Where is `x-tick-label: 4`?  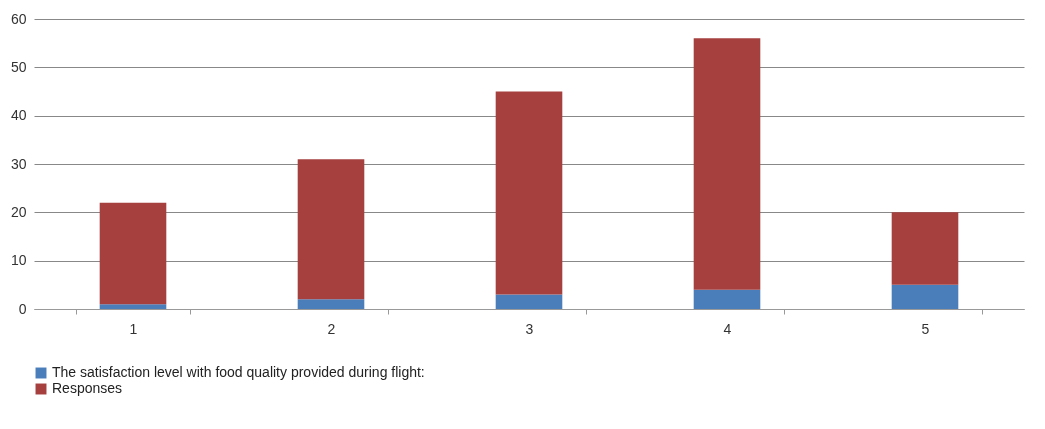
x-tick-label: 4 is located at coordinates (727, 328).